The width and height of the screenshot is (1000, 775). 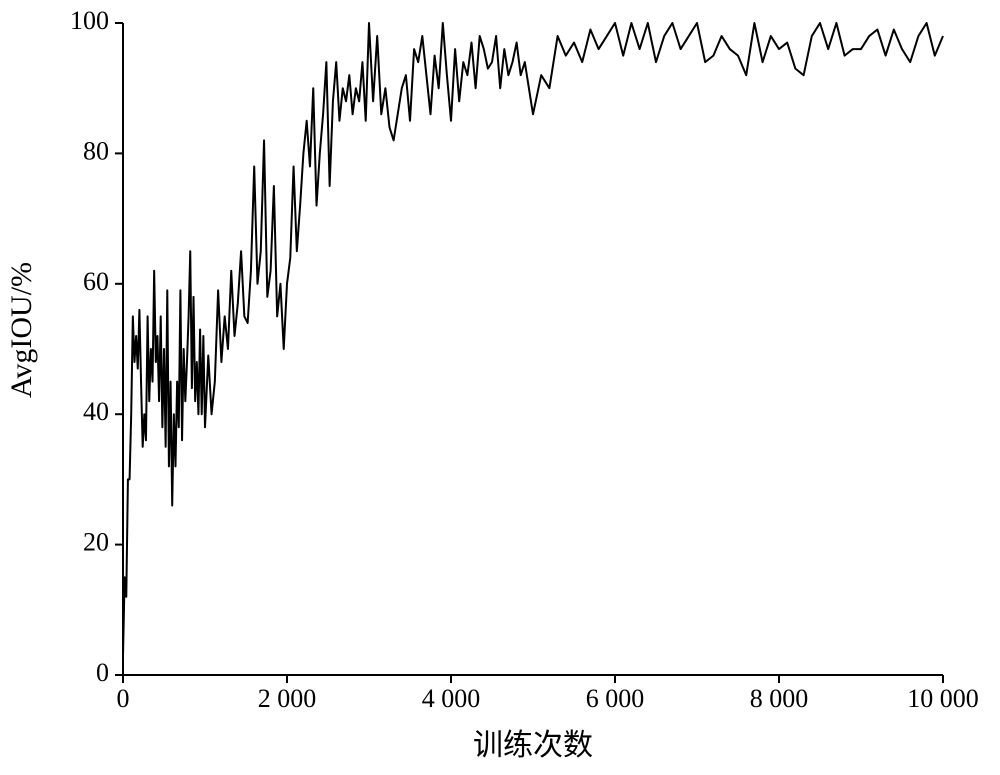 I want to click on y-tick-label: 20, so click(x=96, y=542).